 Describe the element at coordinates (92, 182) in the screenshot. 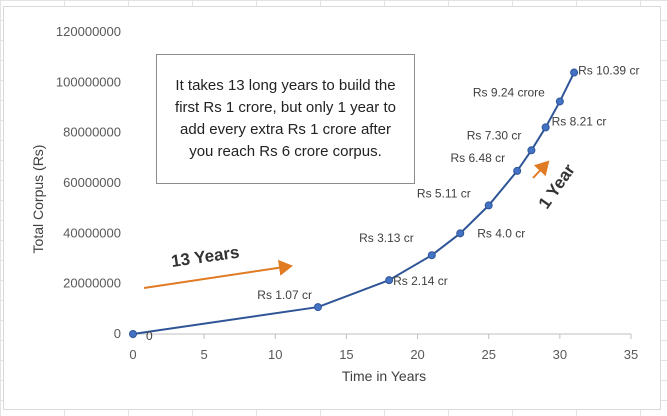

I see `y-tick-label: 60000000` at that location.